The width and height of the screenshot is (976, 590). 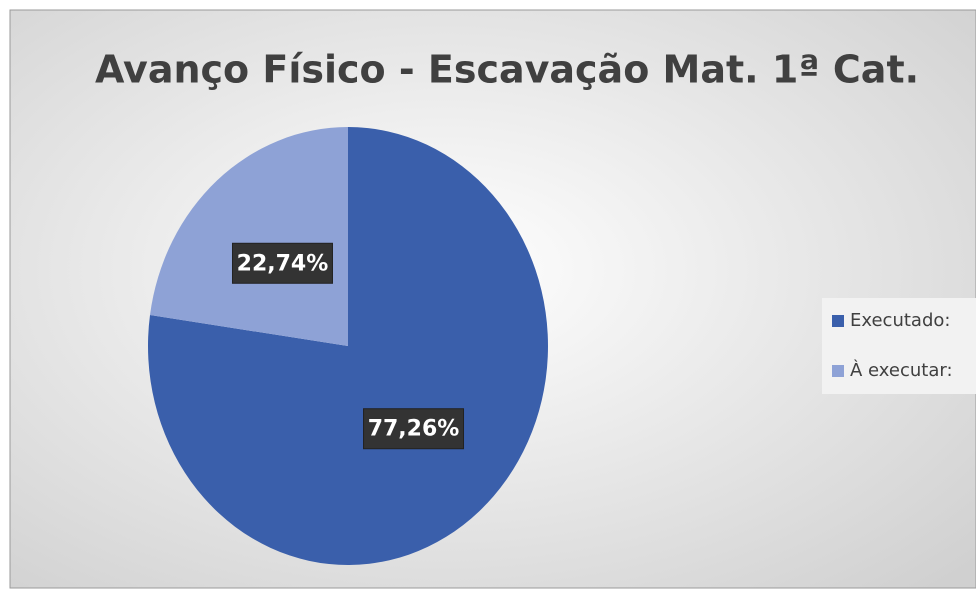 What do you see at coordinates (899, 346) in the screenshot?
I see `legend-box` at bounding box center [899, 346].